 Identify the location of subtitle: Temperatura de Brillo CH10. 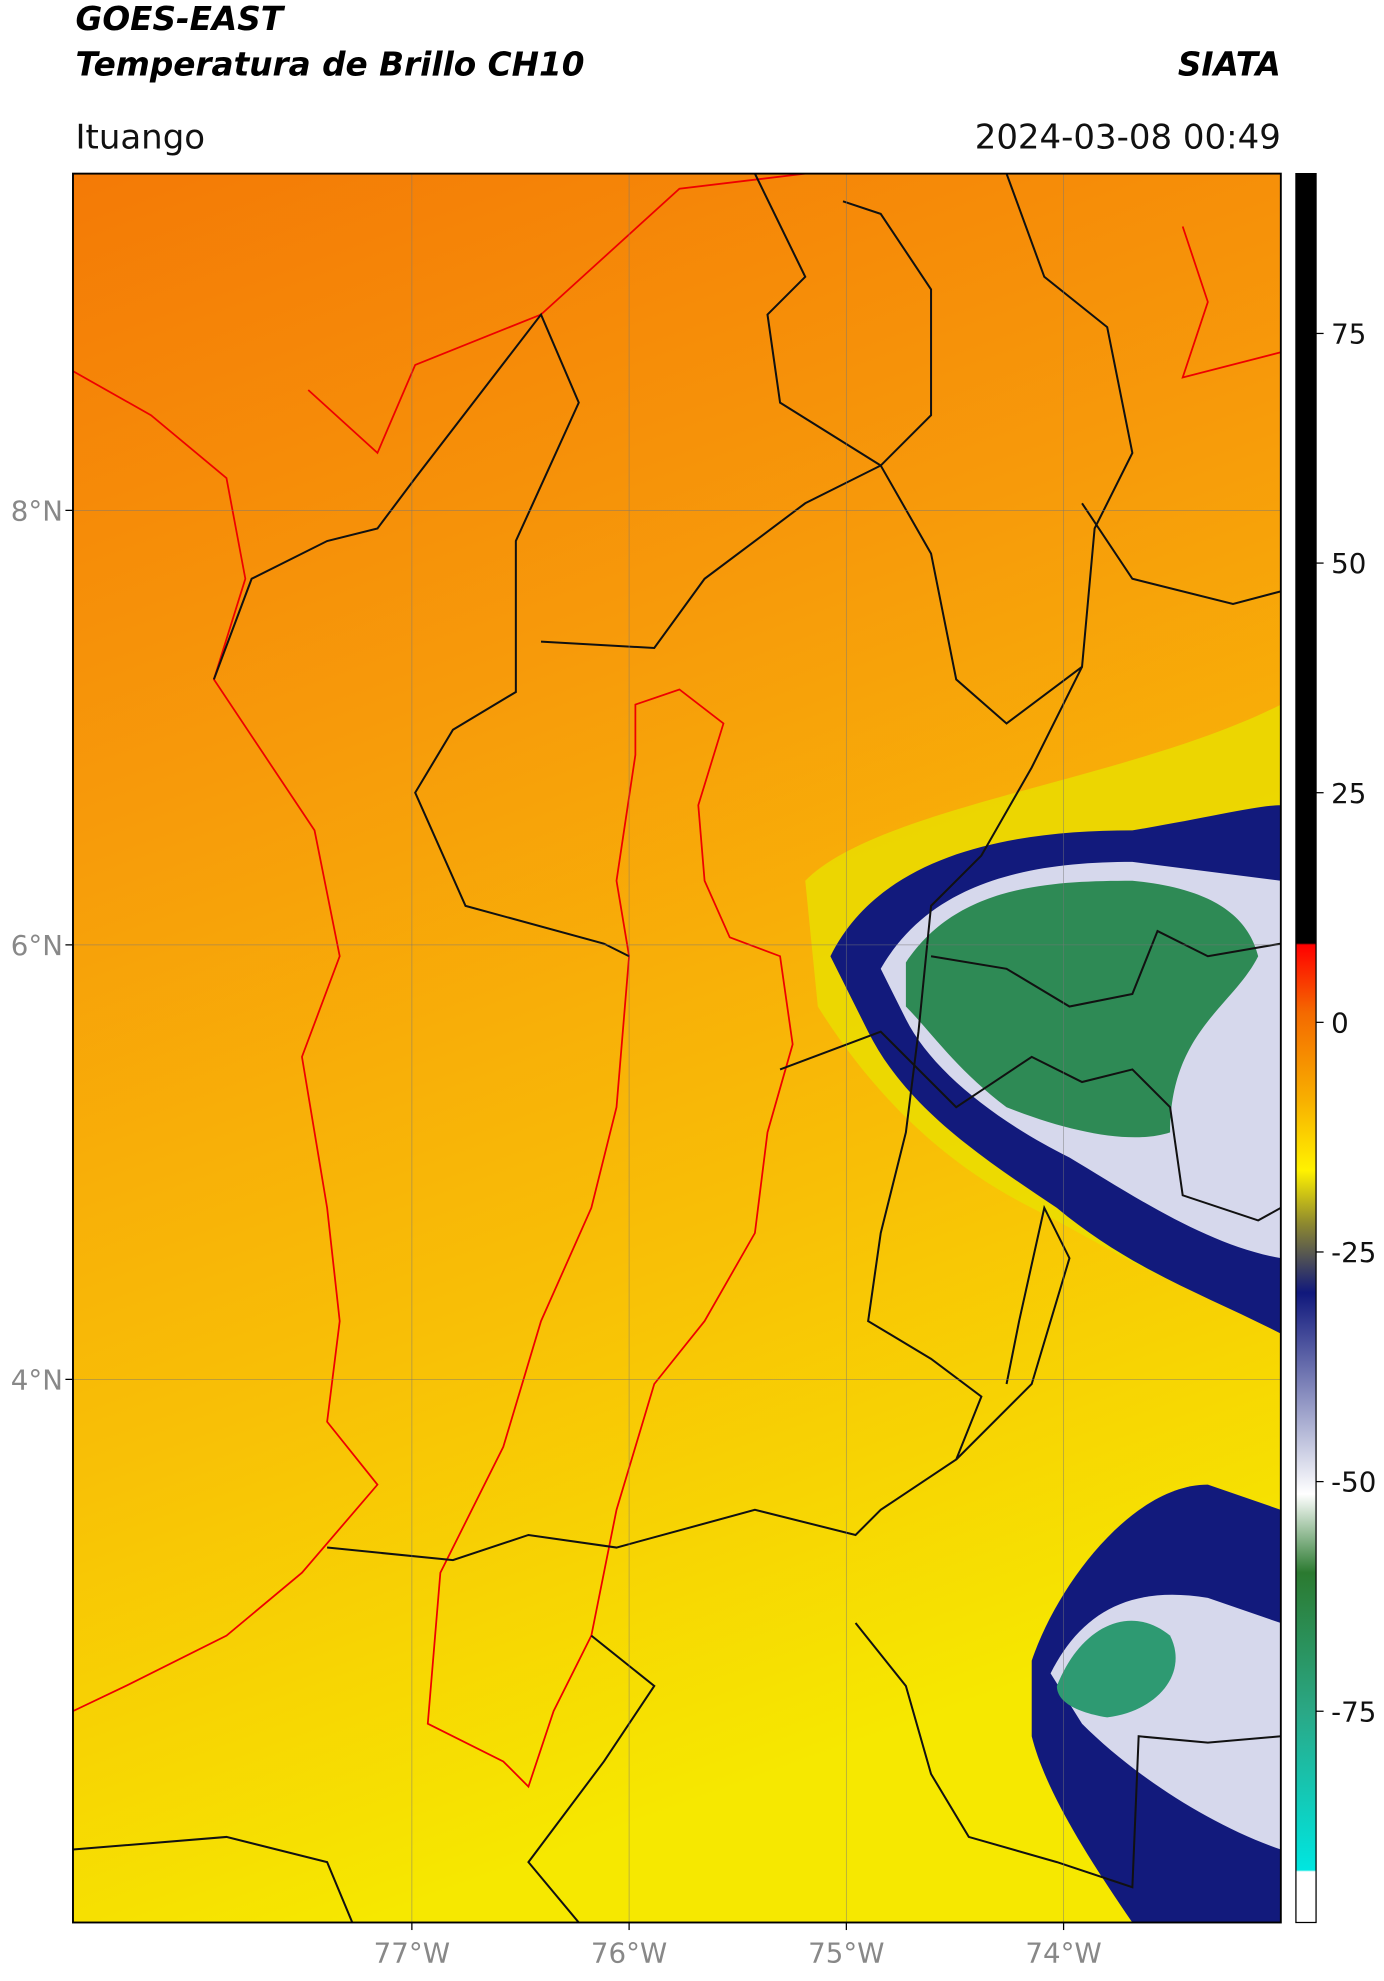
(329, 64).